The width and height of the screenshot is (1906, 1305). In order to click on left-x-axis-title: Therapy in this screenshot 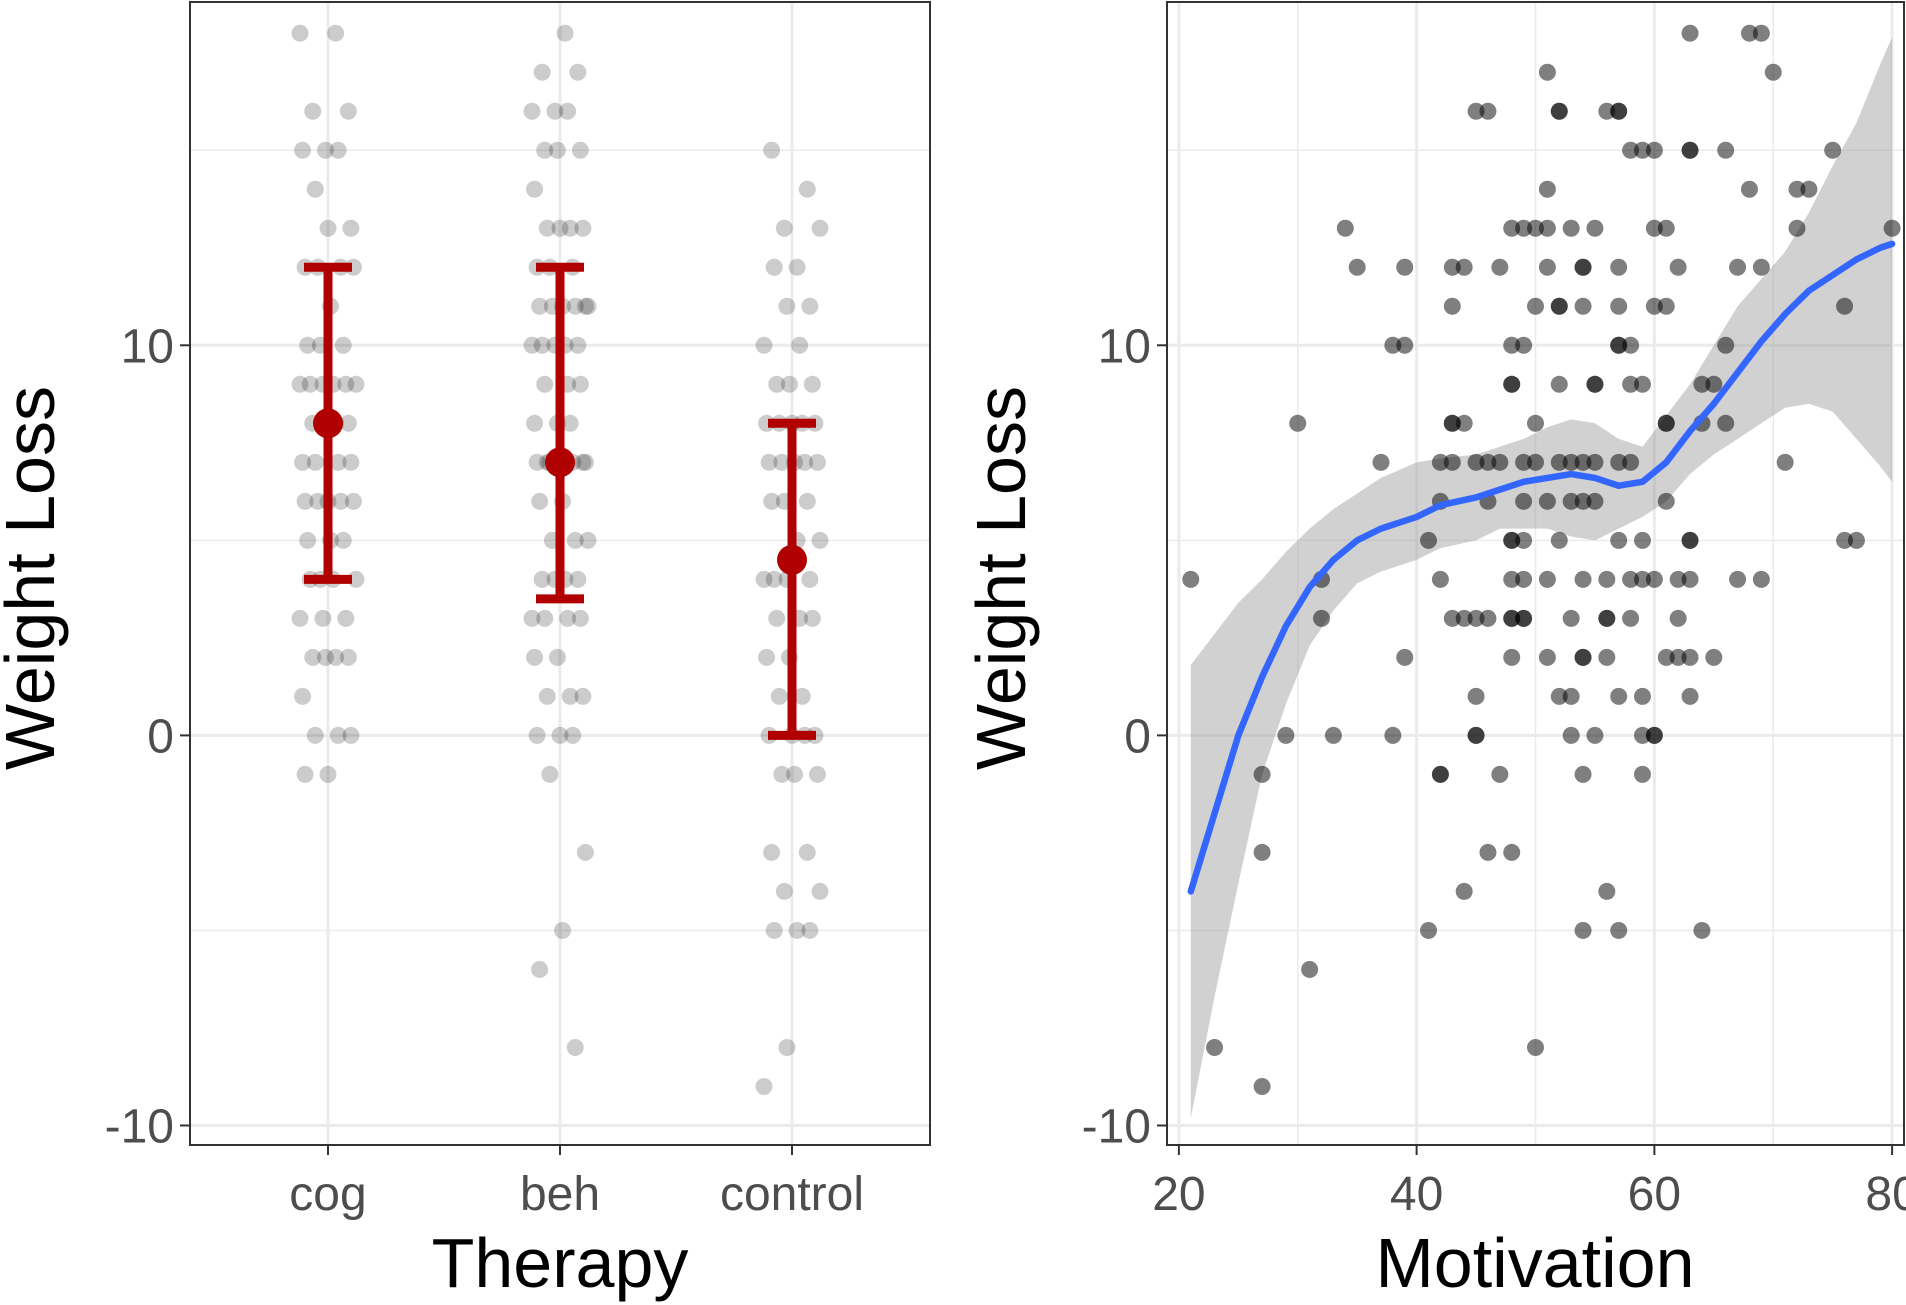, I will do `click(560, 1263)`.